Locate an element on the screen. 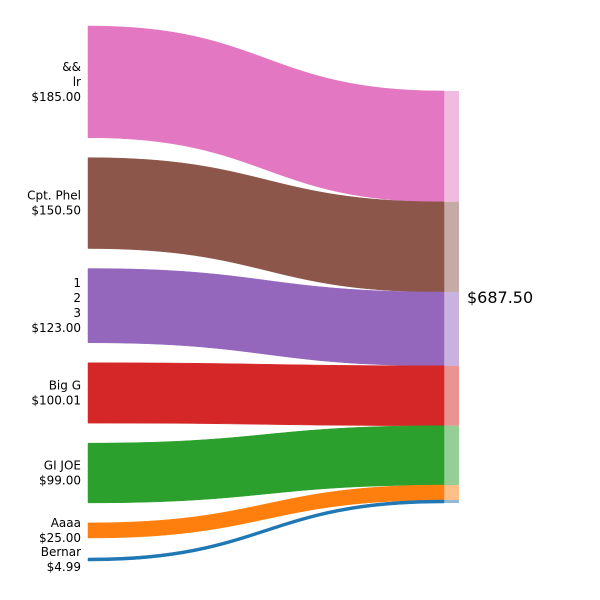  source-label-line: Cpt. Phel is located at coordinates (54, 196).